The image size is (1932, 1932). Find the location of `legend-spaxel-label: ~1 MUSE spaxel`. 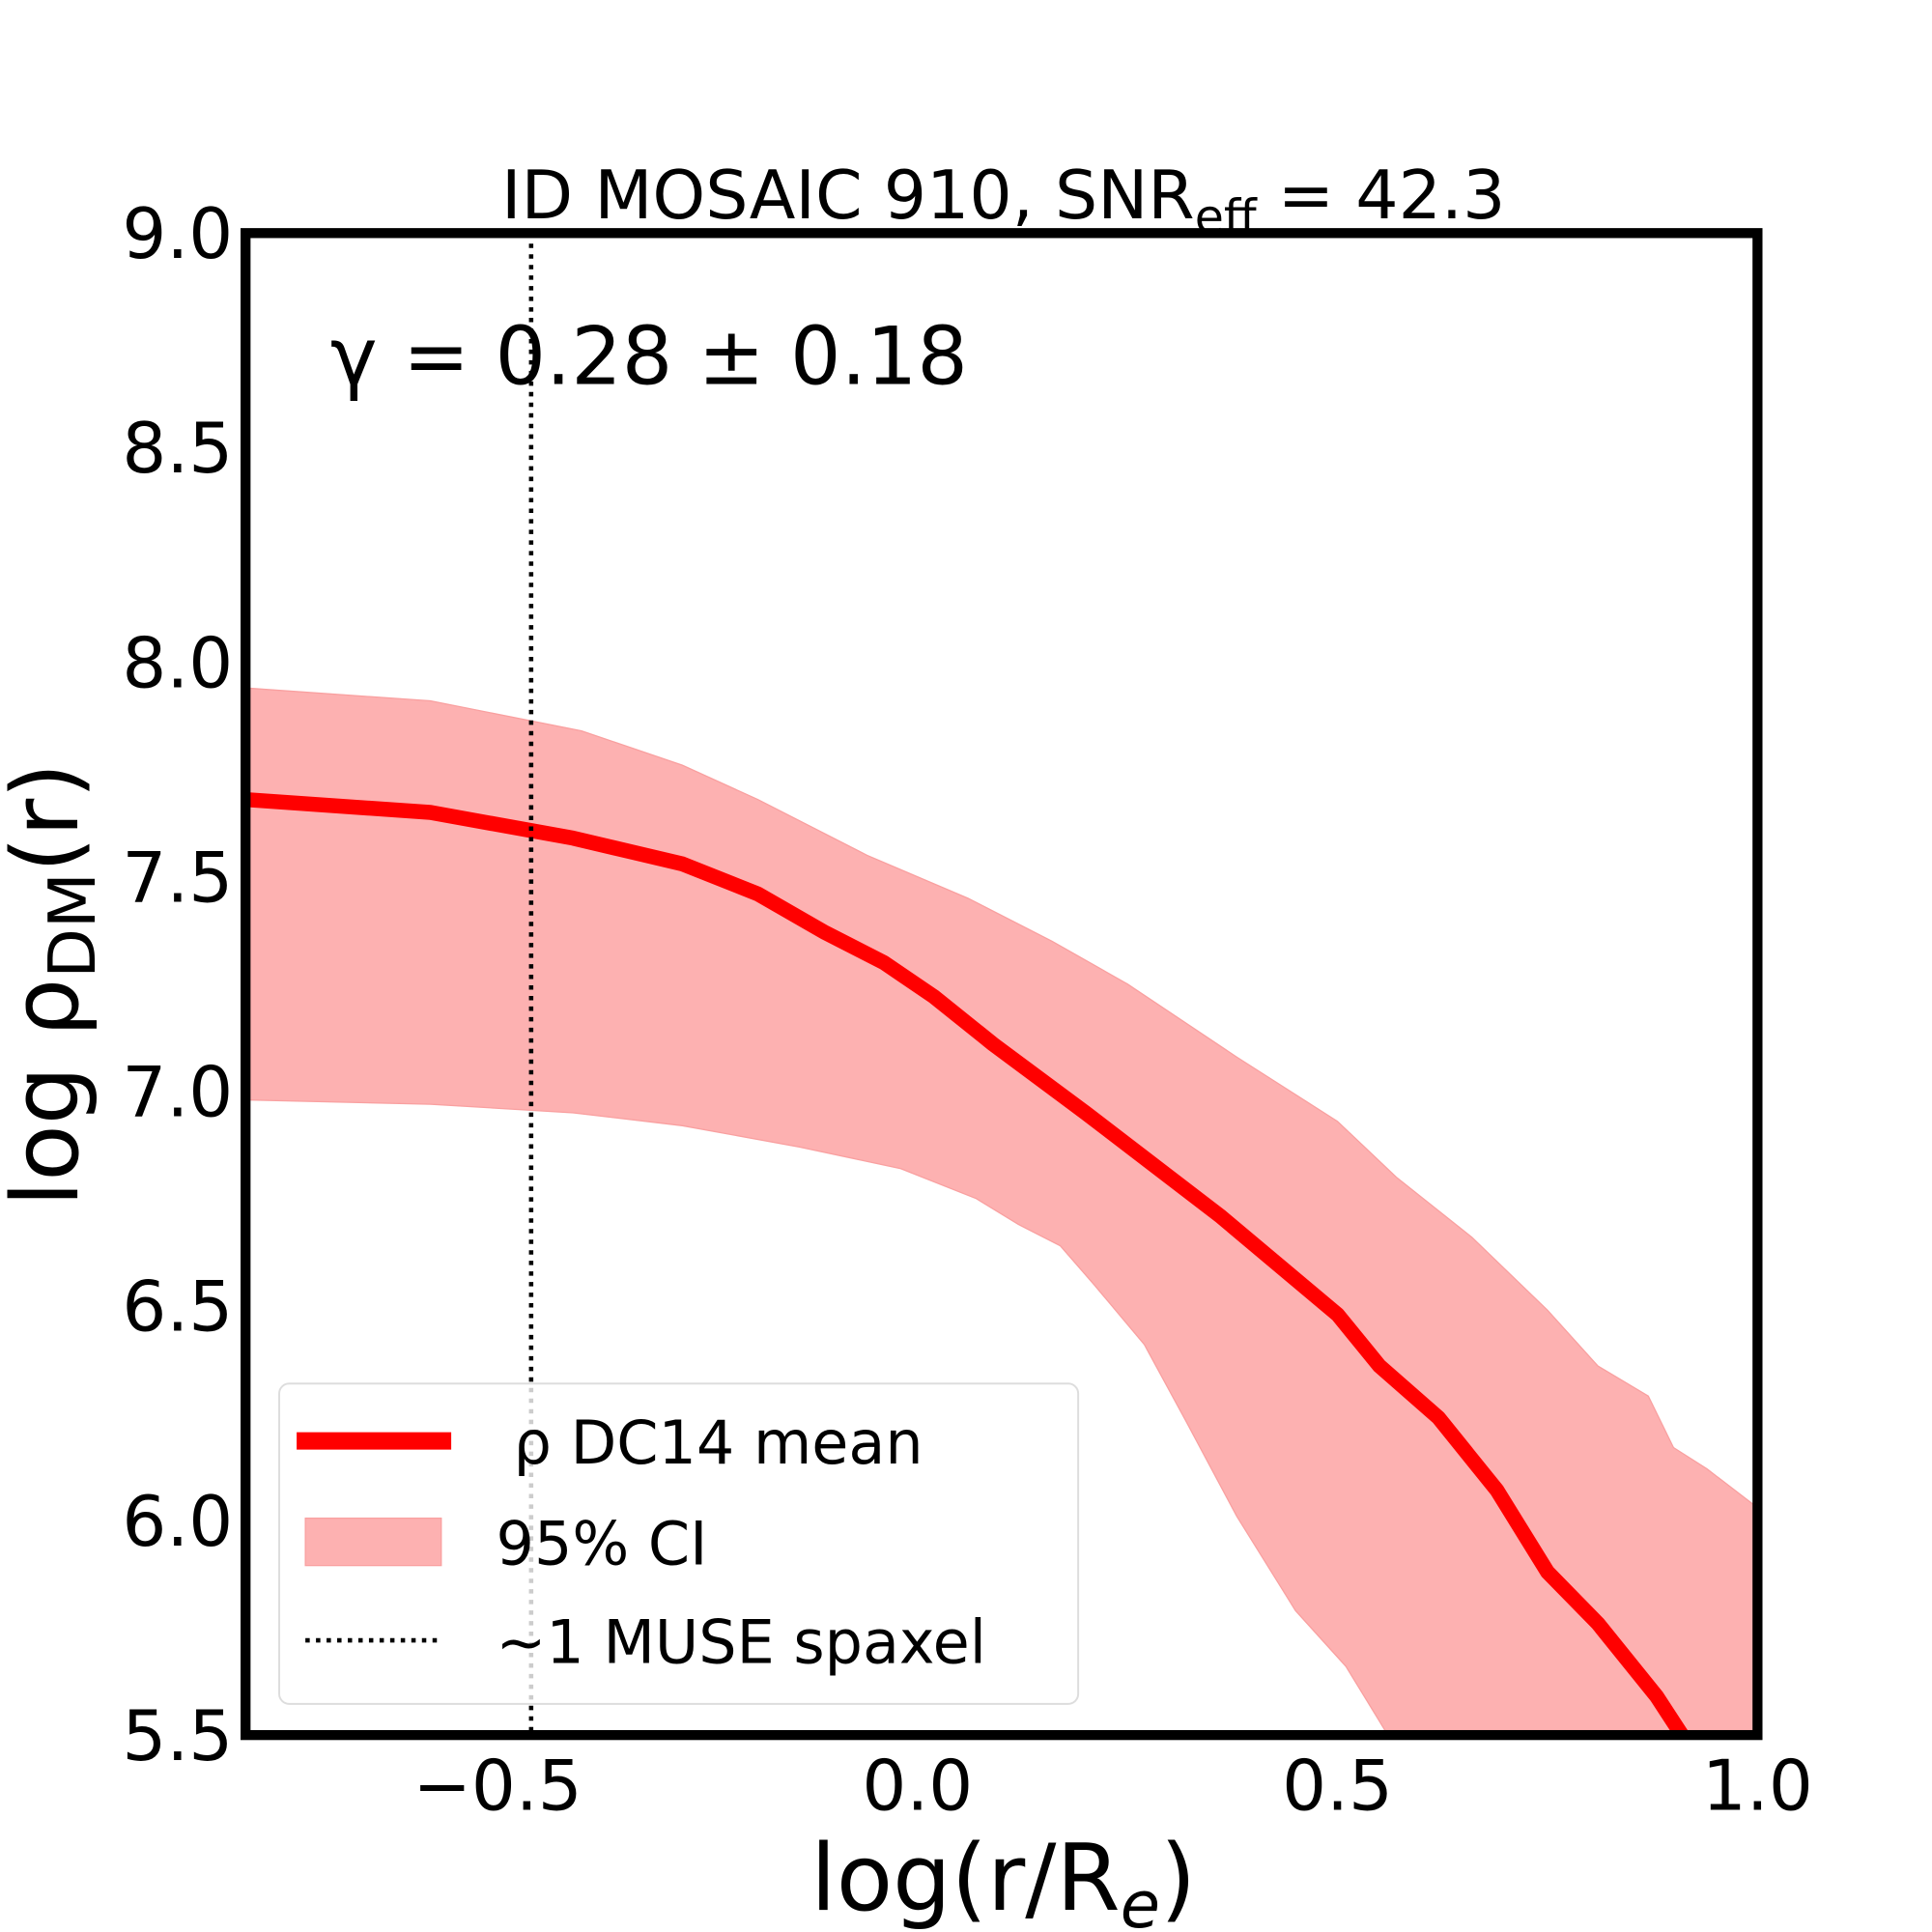

legend-spaxel-label: ~1 MUSE spaxel is located at coordinates (741, 1642).